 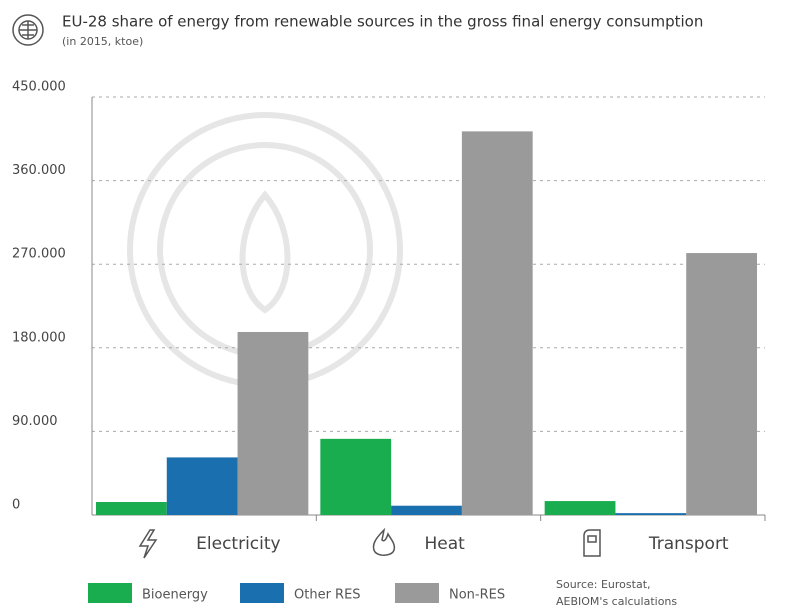 What do you see at coordinates (175, 595) in the screenshot?
I see `legend-label: Bioenergy` at bounding box center [175, 595].